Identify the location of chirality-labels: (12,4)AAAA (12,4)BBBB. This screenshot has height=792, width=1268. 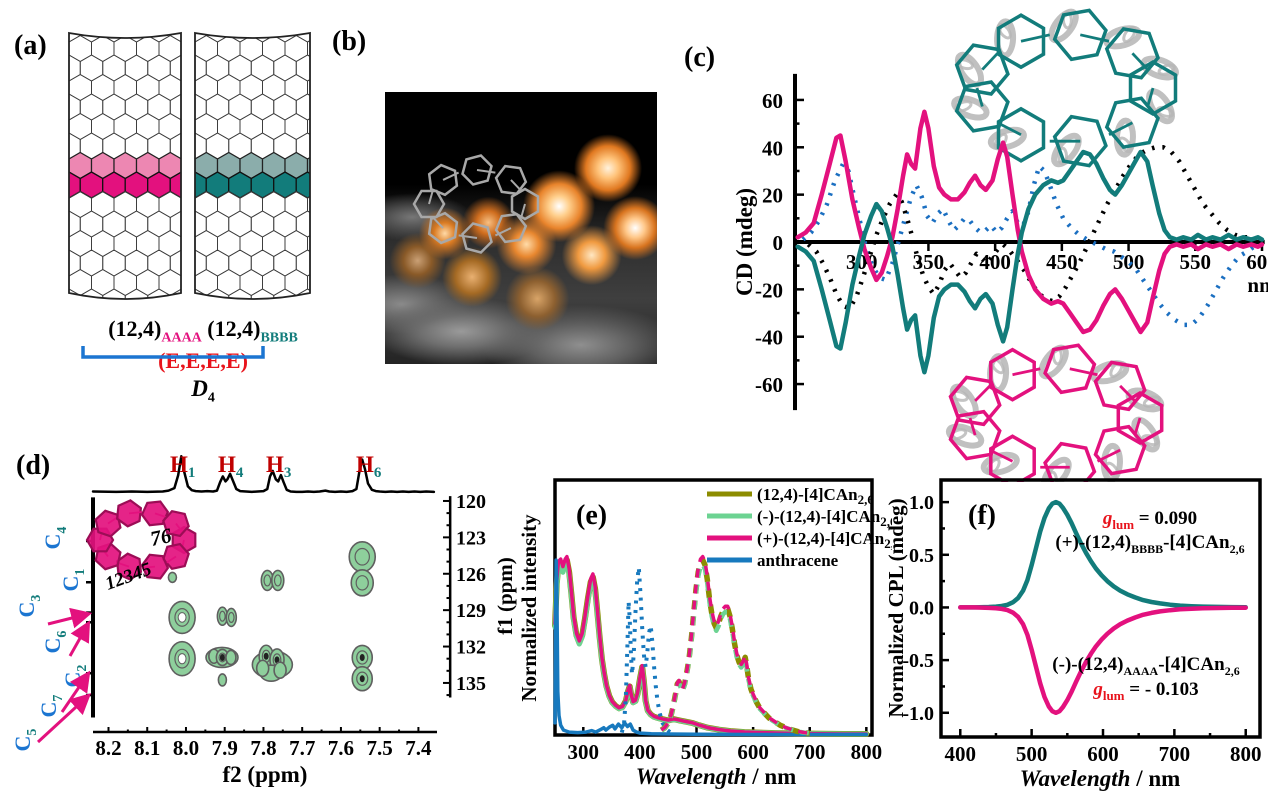
(203, 331).